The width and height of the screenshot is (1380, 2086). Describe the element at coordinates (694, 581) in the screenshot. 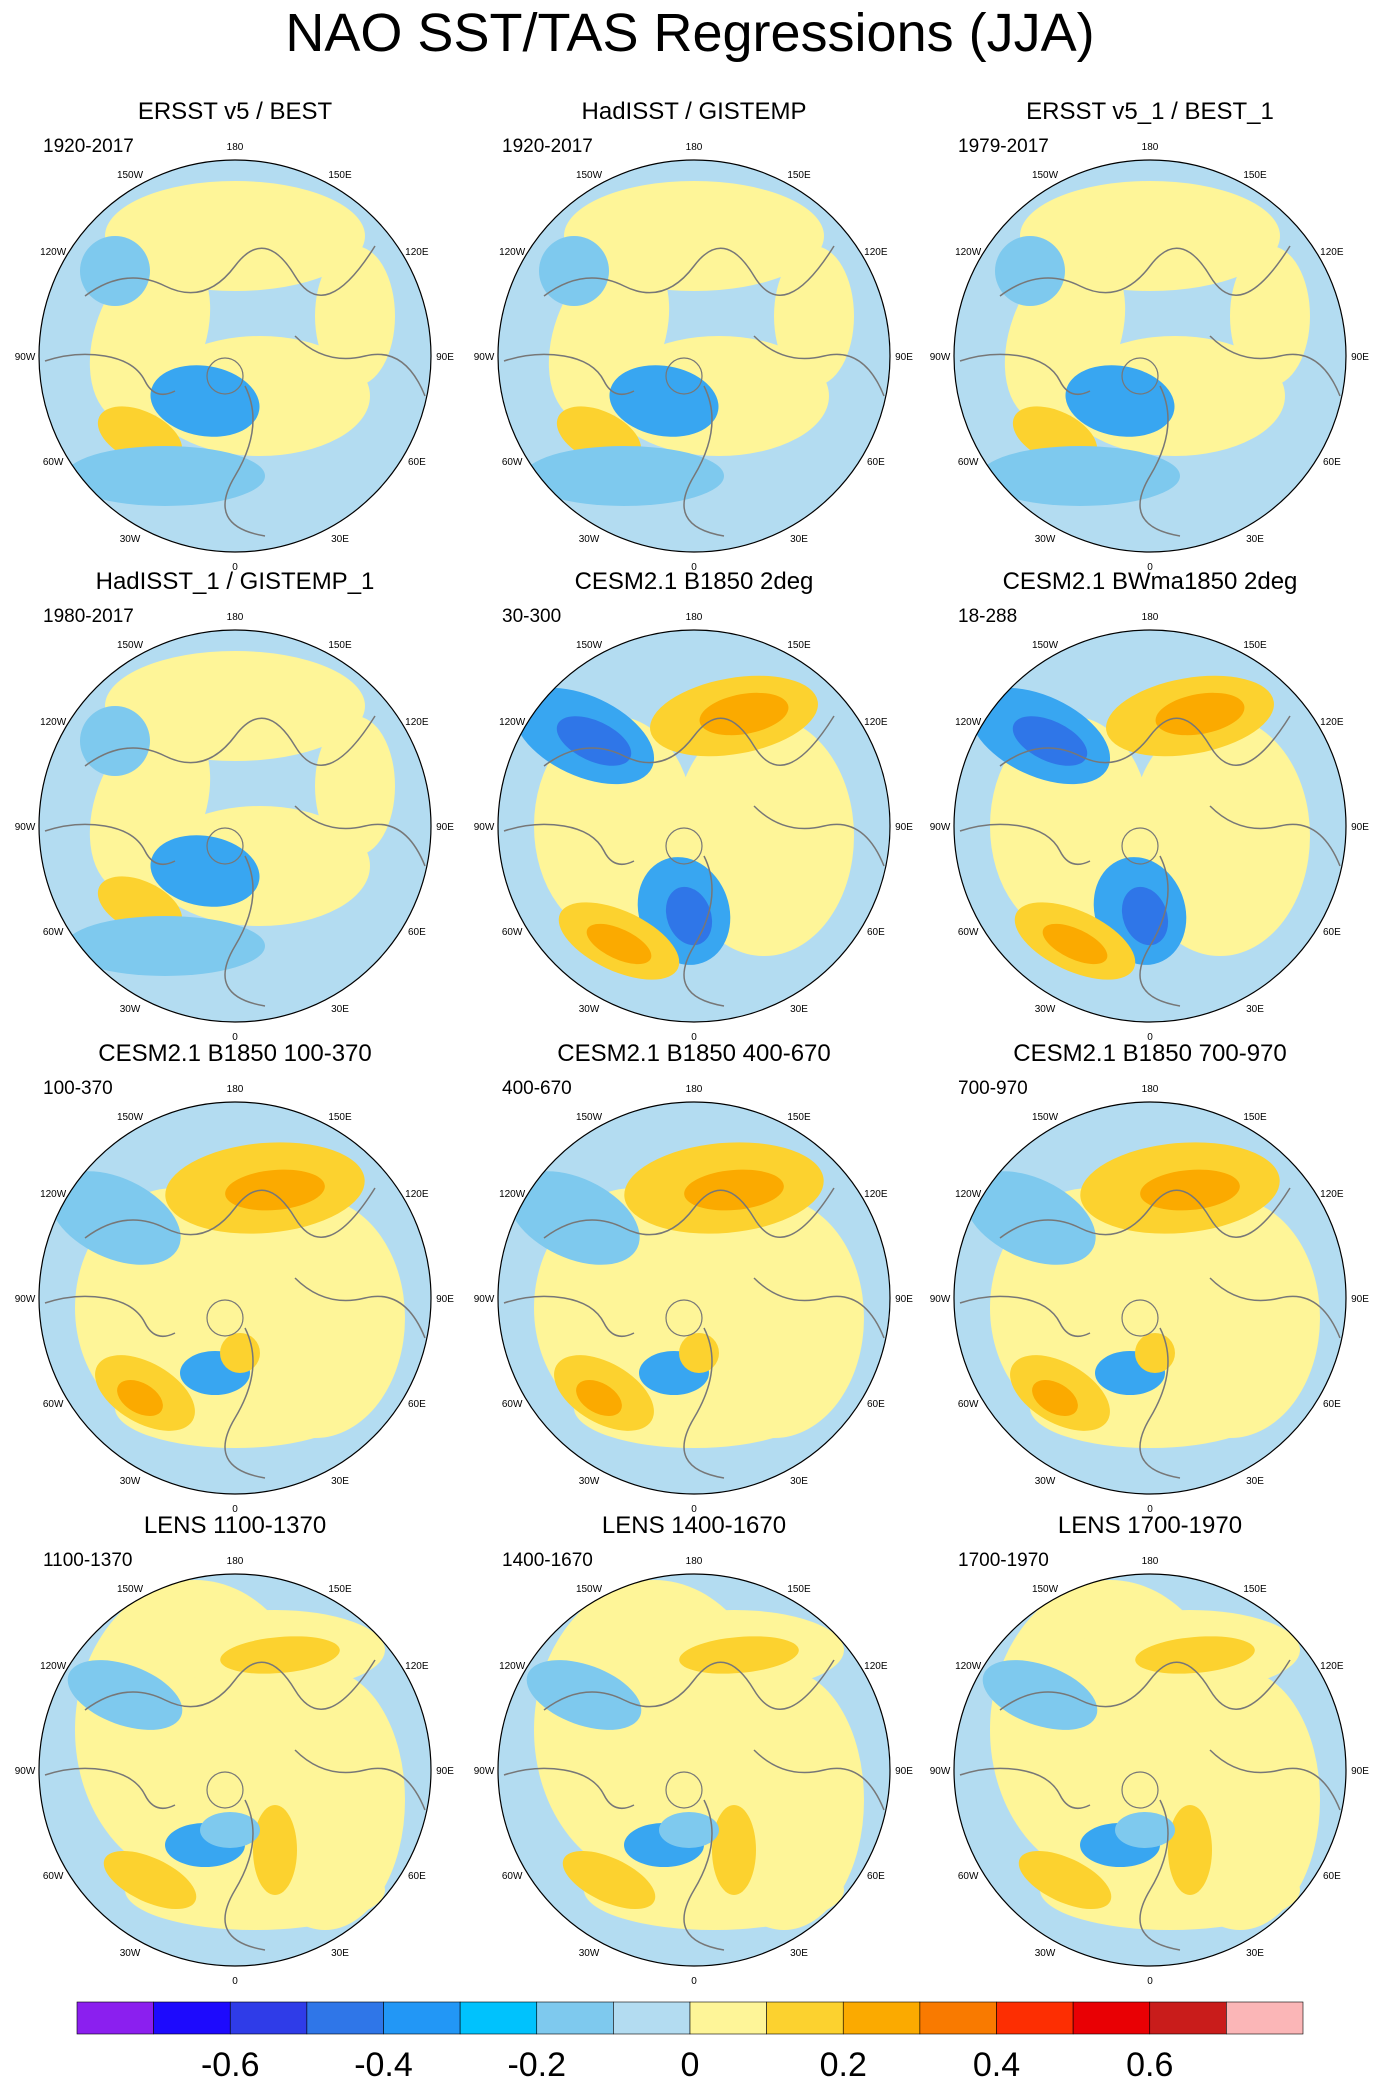

I see `panel-title: CESM2.1 B1850 2deg` at that location.